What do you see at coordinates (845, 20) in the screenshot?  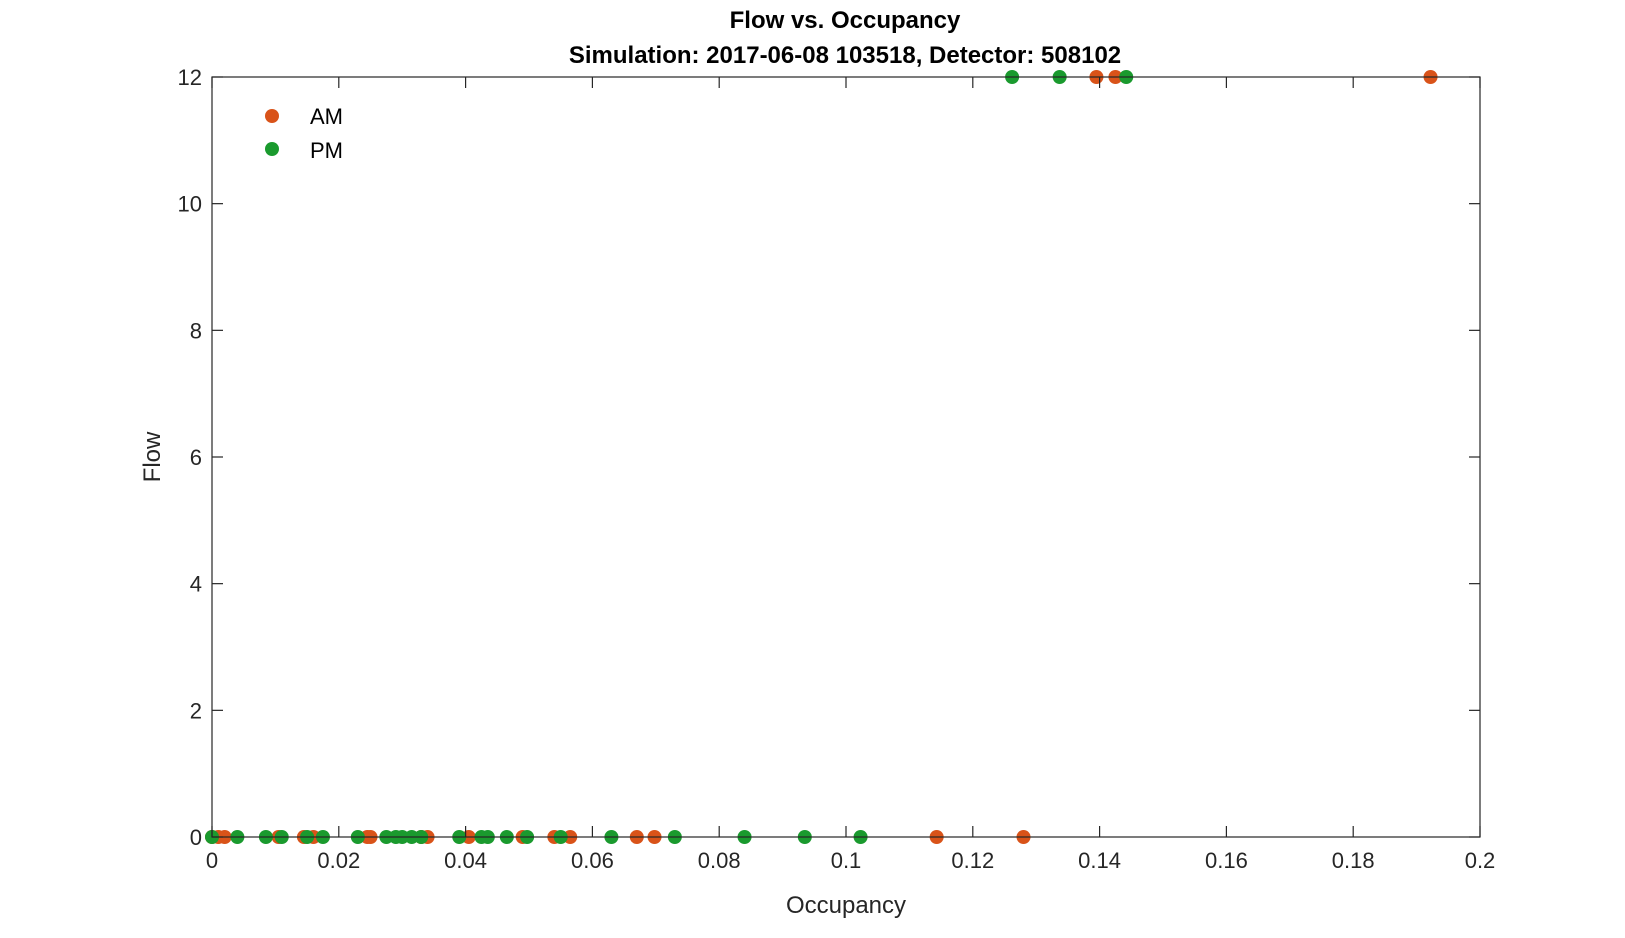 I see `chart-title: Flow vs. Occupancy` at bounding box center [845, 20].